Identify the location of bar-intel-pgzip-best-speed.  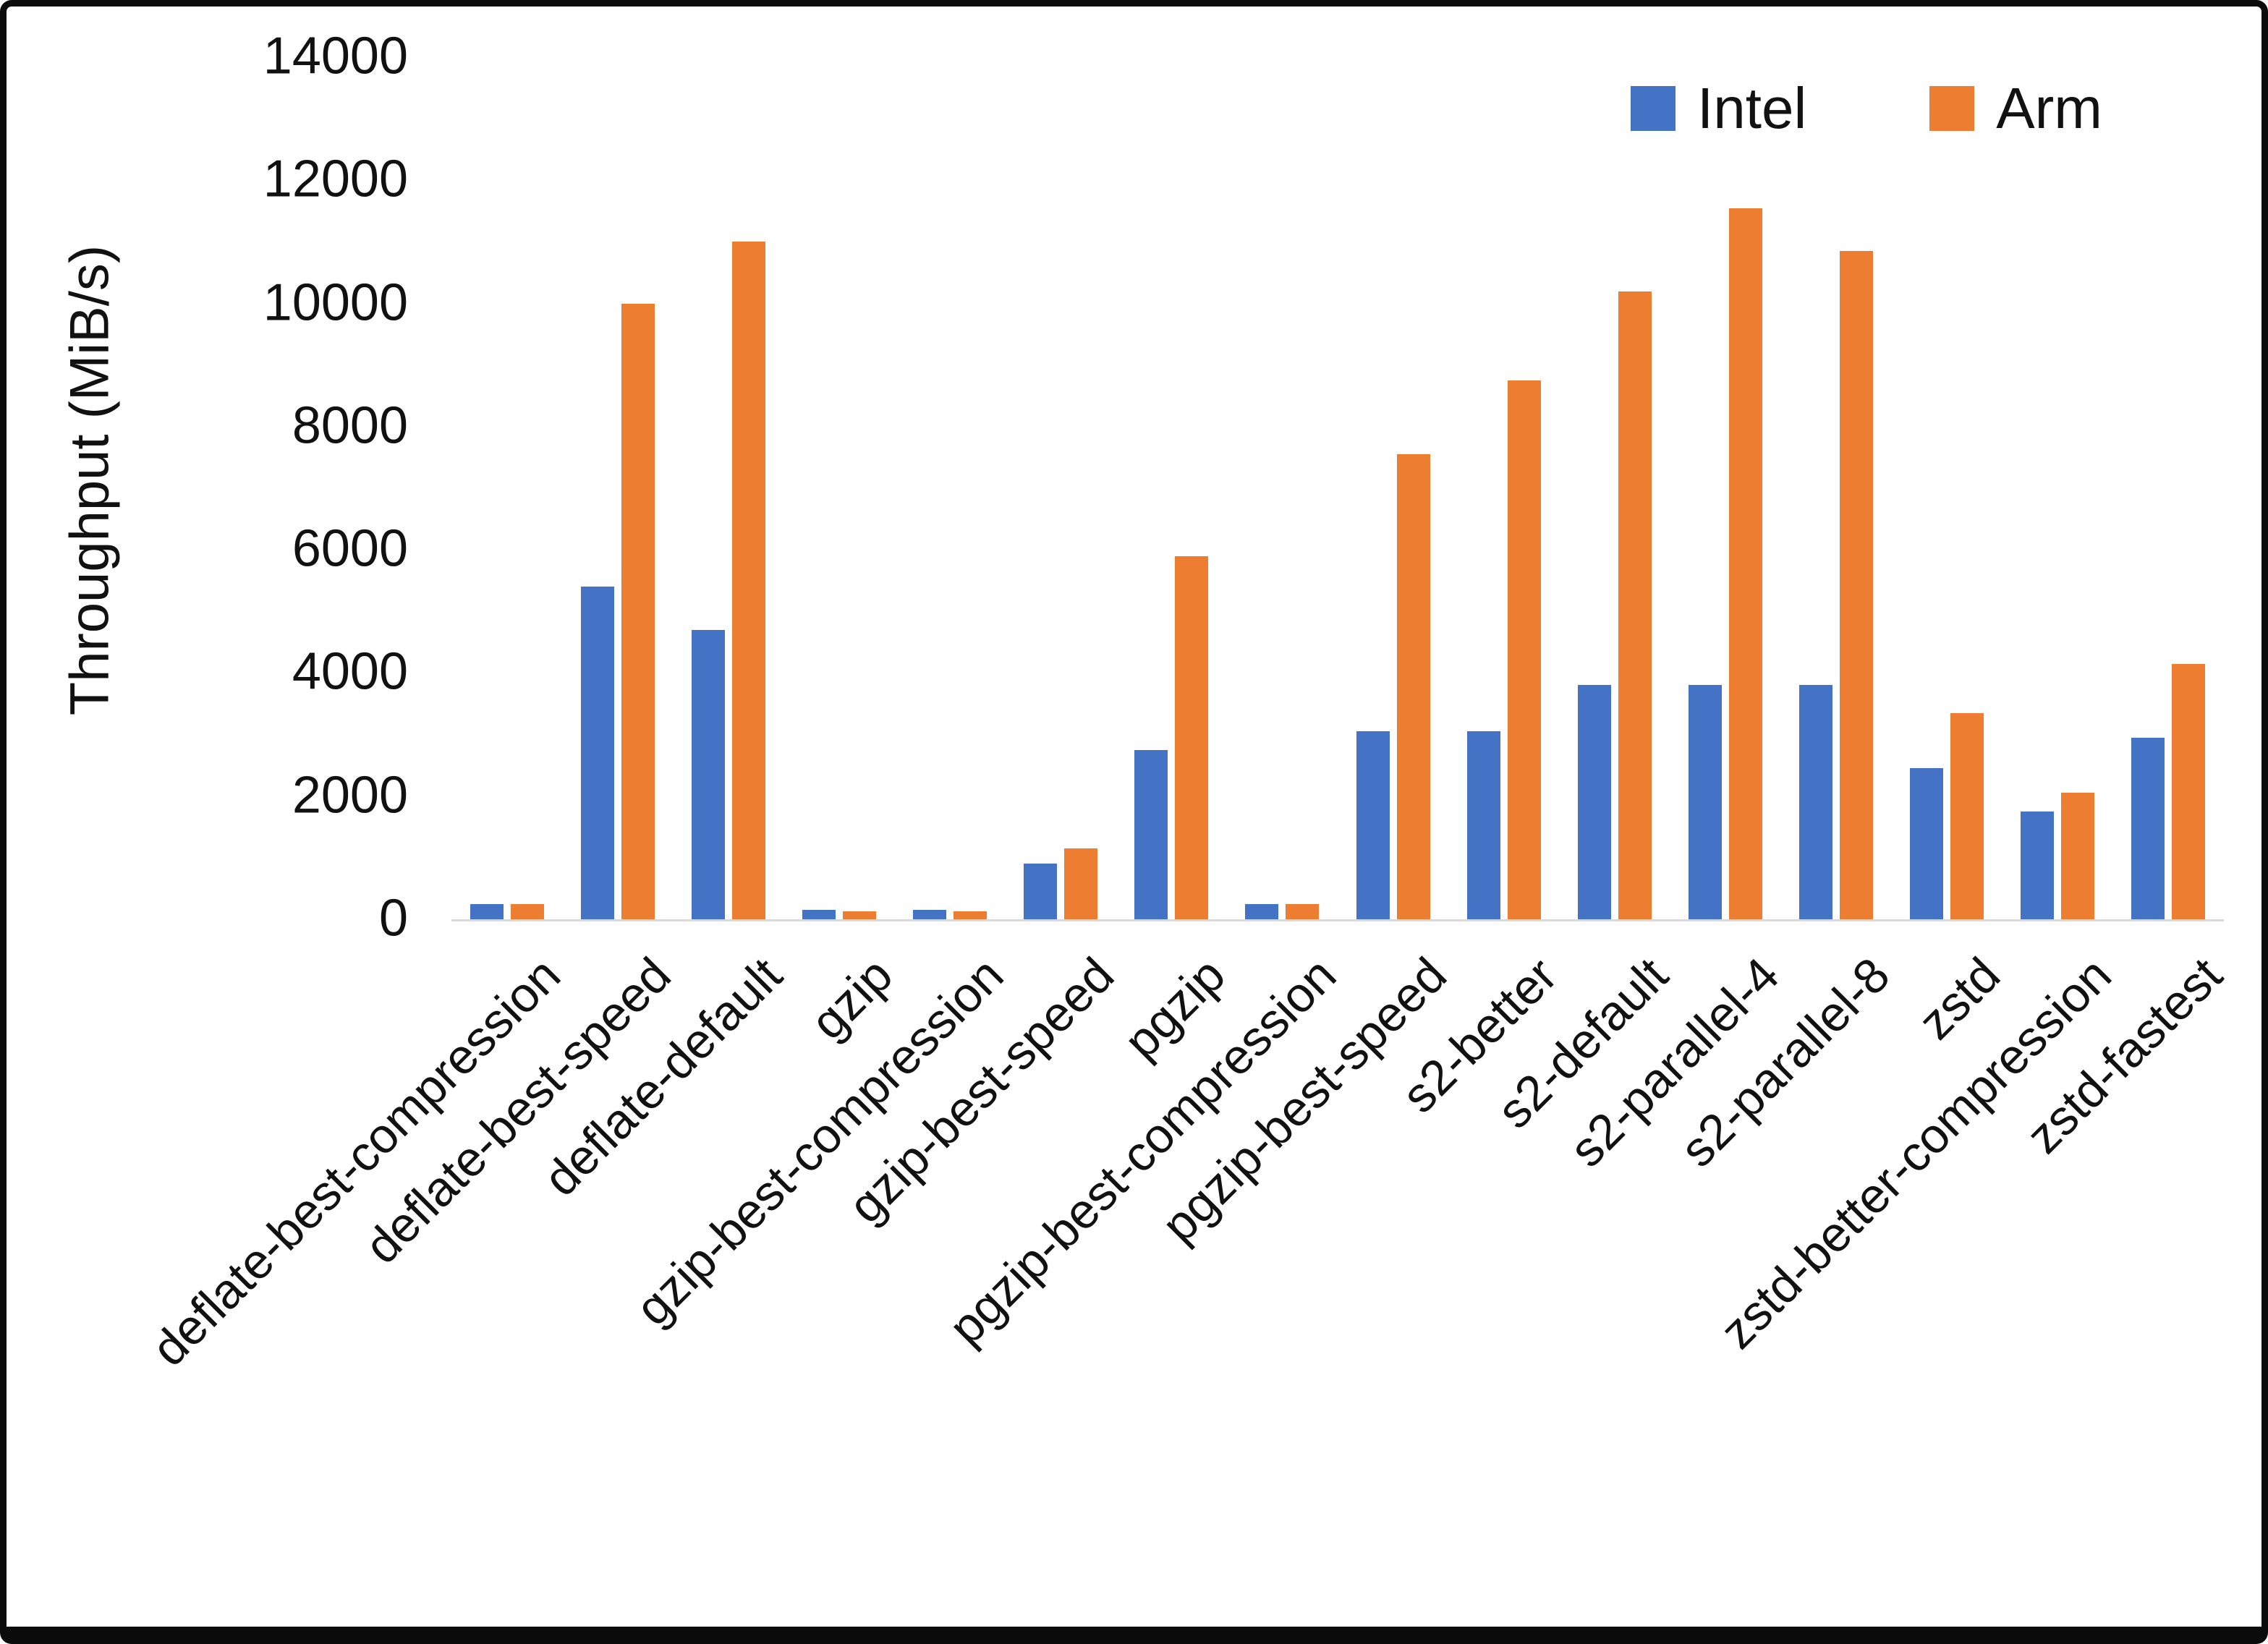
(1373, 825).